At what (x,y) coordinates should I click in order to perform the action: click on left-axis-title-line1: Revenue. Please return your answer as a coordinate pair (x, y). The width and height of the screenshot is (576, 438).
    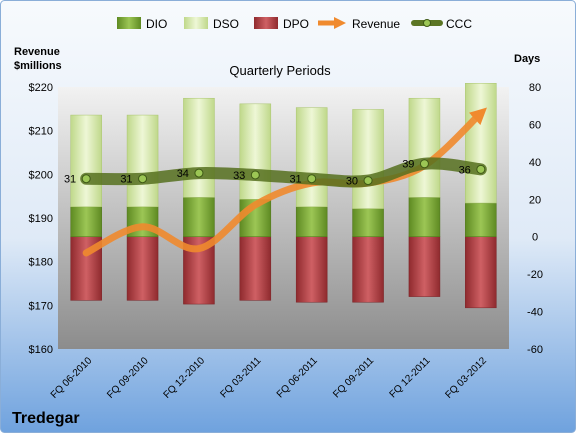
    Looking at the image, I should click on (37, 52).